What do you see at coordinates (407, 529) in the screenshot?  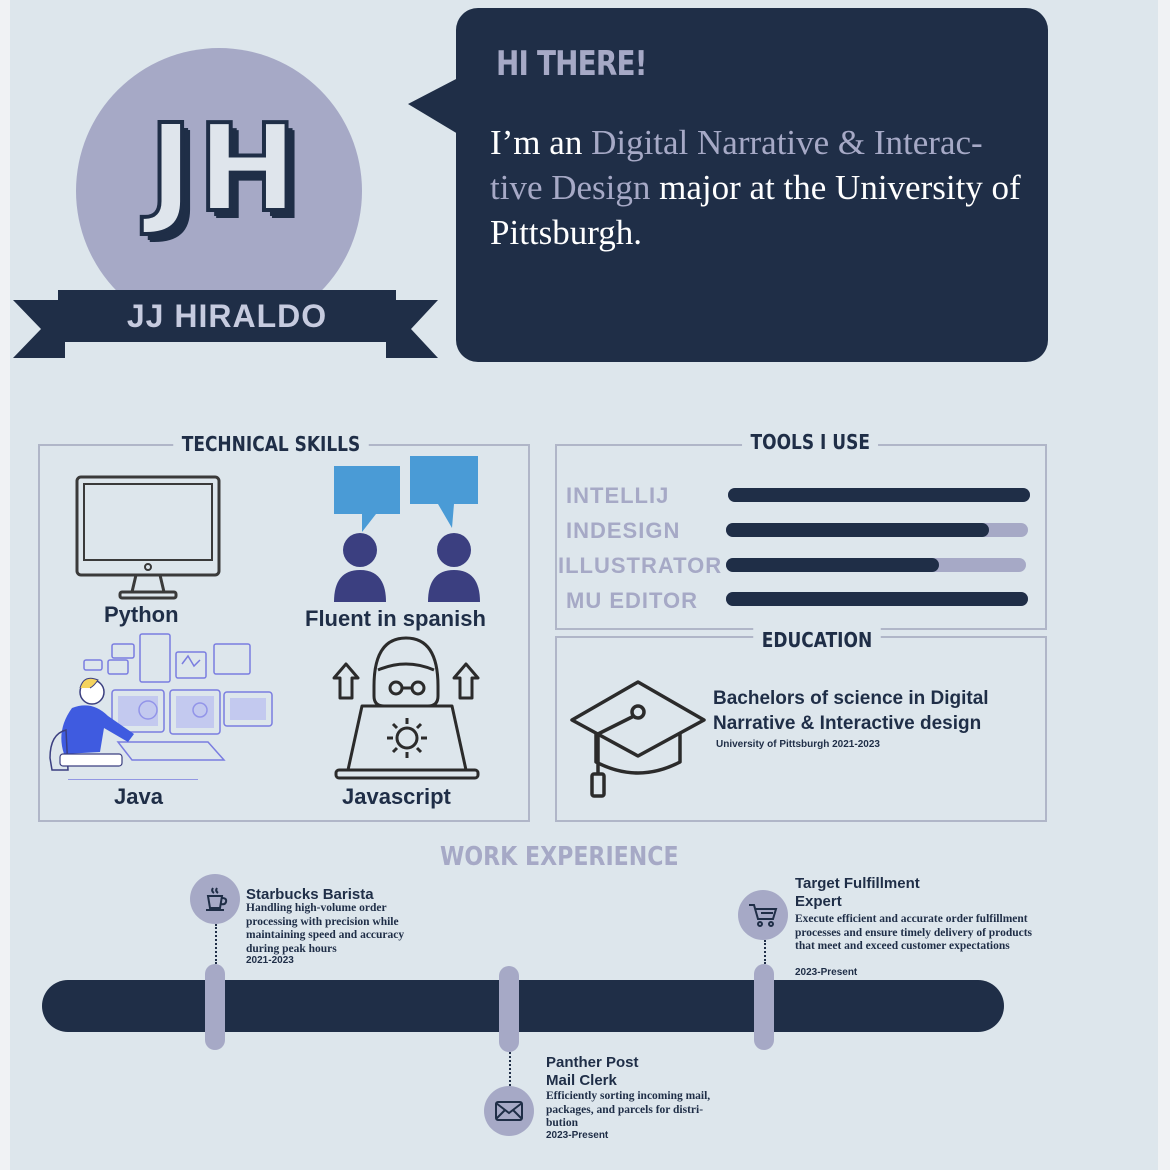 I see `conversation-icon` at bounding box center [407, 529].